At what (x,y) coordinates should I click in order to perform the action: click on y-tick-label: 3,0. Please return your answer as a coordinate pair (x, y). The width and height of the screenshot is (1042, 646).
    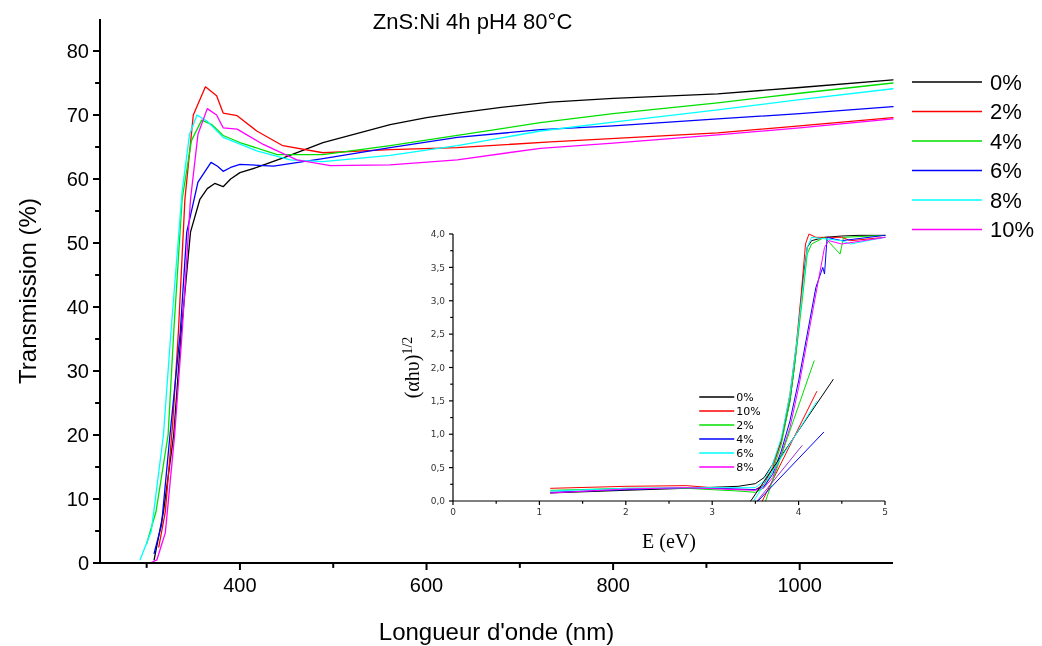
    Looking at the image, I should click on (438, 300).